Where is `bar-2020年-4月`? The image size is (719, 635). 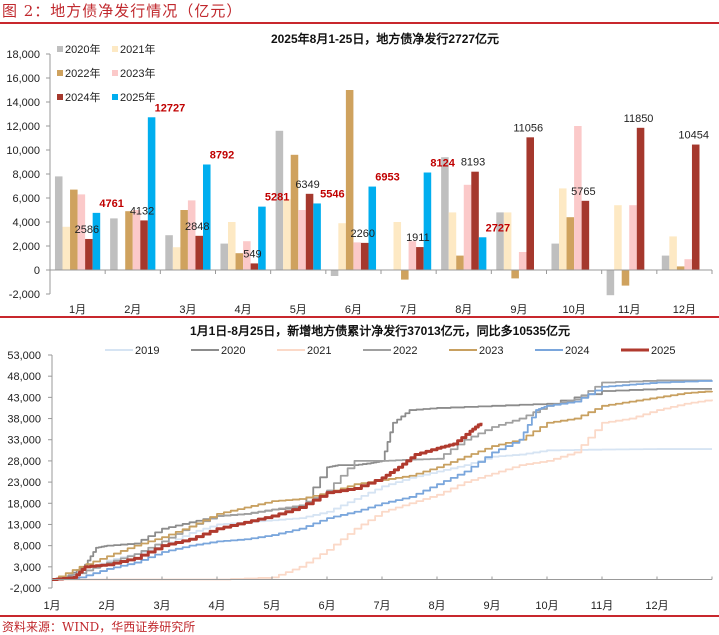
bar-2020年-4月 is located at coordinates (224, 256).